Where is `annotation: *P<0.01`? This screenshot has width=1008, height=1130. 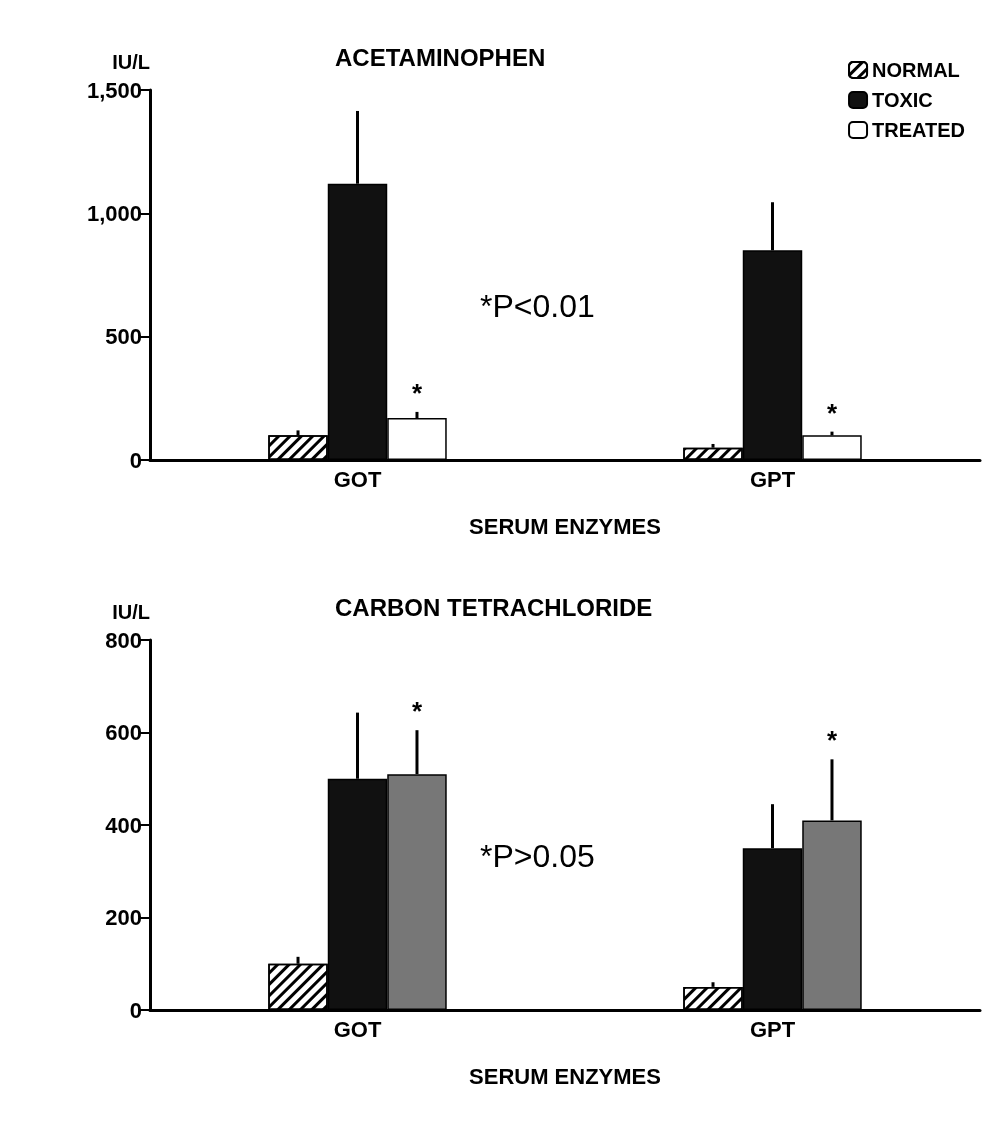 annotation: *P<0.01 is located at coordinates (537, 306).